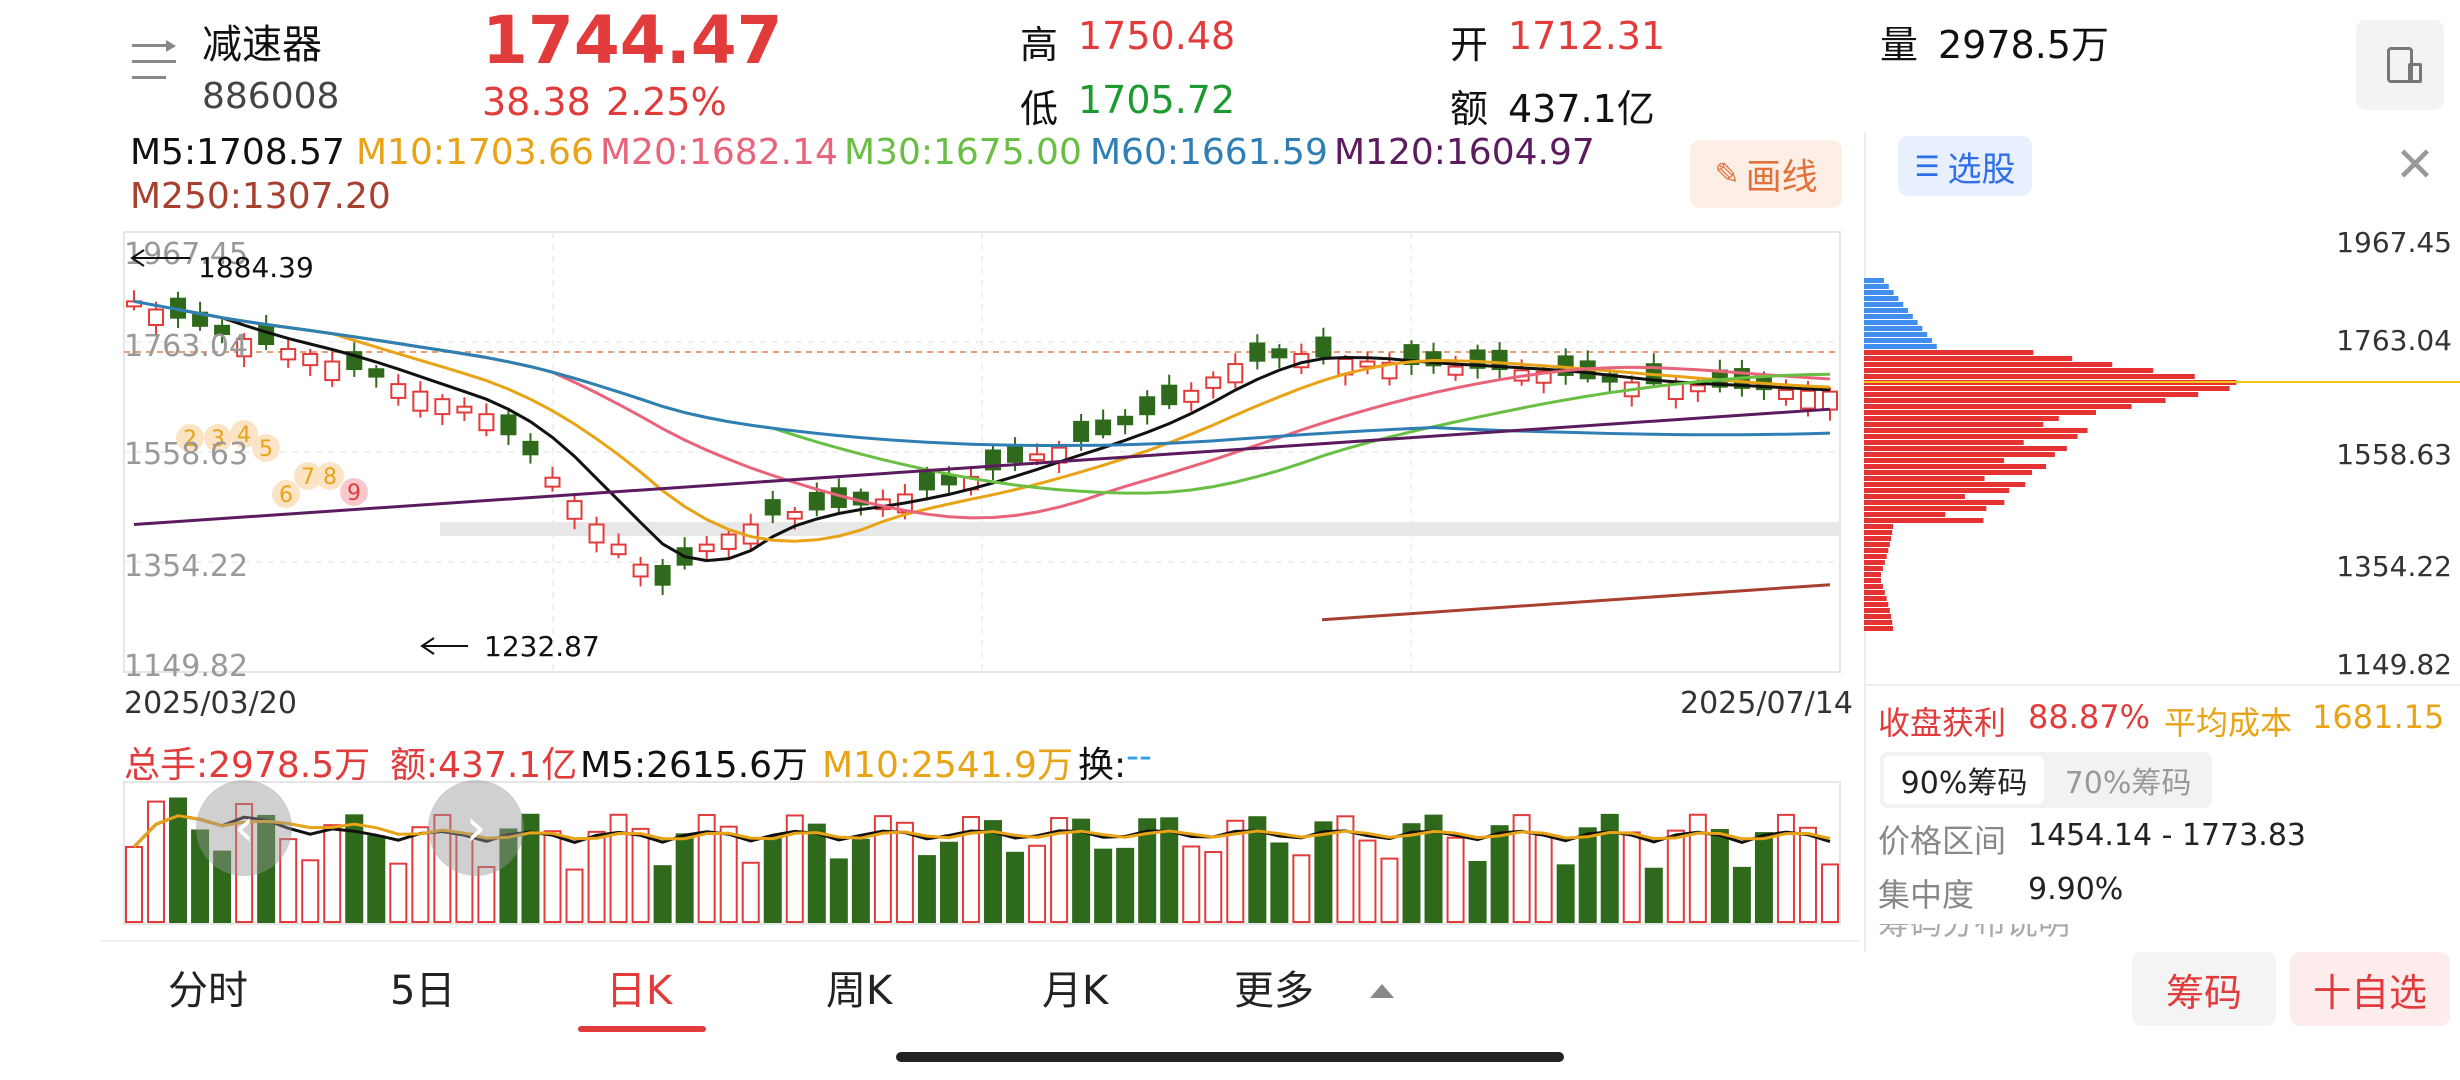  Describe the element at coordinates (1075, 991) in the screenshot. I see `tab-monthly-k: 月K` at that location.